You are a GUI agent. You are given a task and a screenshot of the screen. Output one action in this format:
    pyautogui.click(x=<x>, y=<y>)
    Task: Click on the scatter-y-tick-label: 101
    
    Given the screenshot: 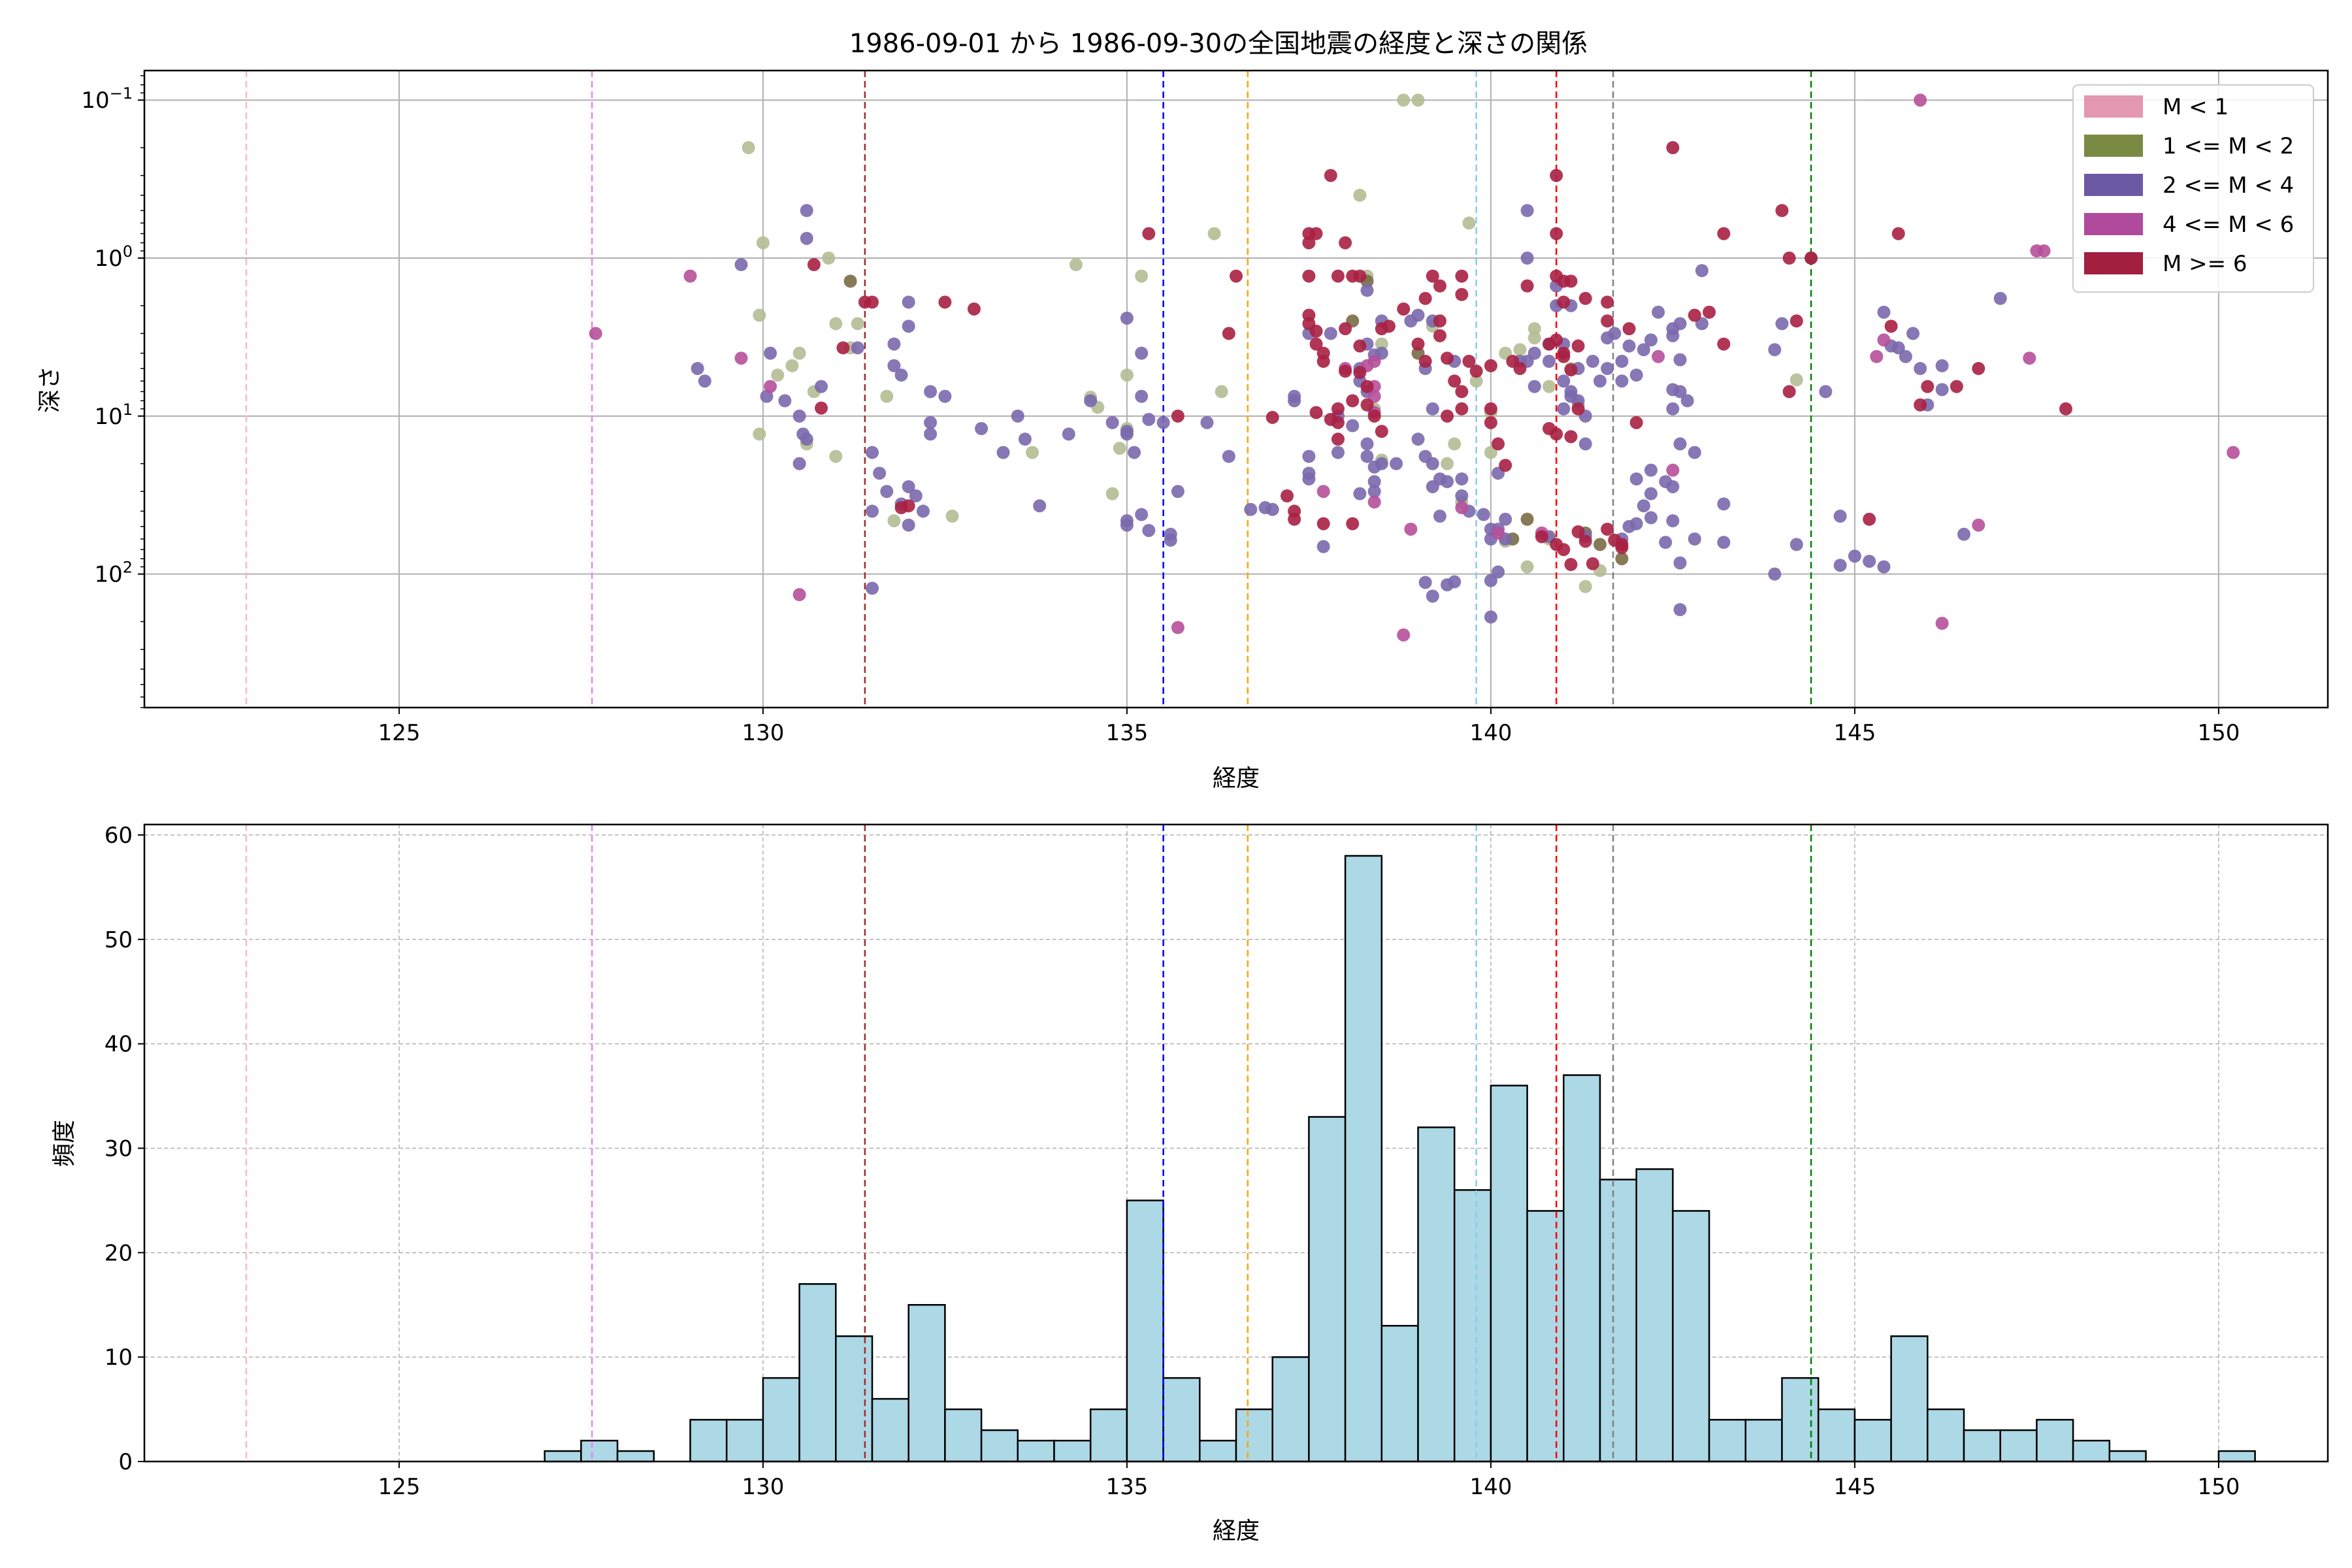 What is the action you would take?
    pyautogui.click(x=113, y=415)
    